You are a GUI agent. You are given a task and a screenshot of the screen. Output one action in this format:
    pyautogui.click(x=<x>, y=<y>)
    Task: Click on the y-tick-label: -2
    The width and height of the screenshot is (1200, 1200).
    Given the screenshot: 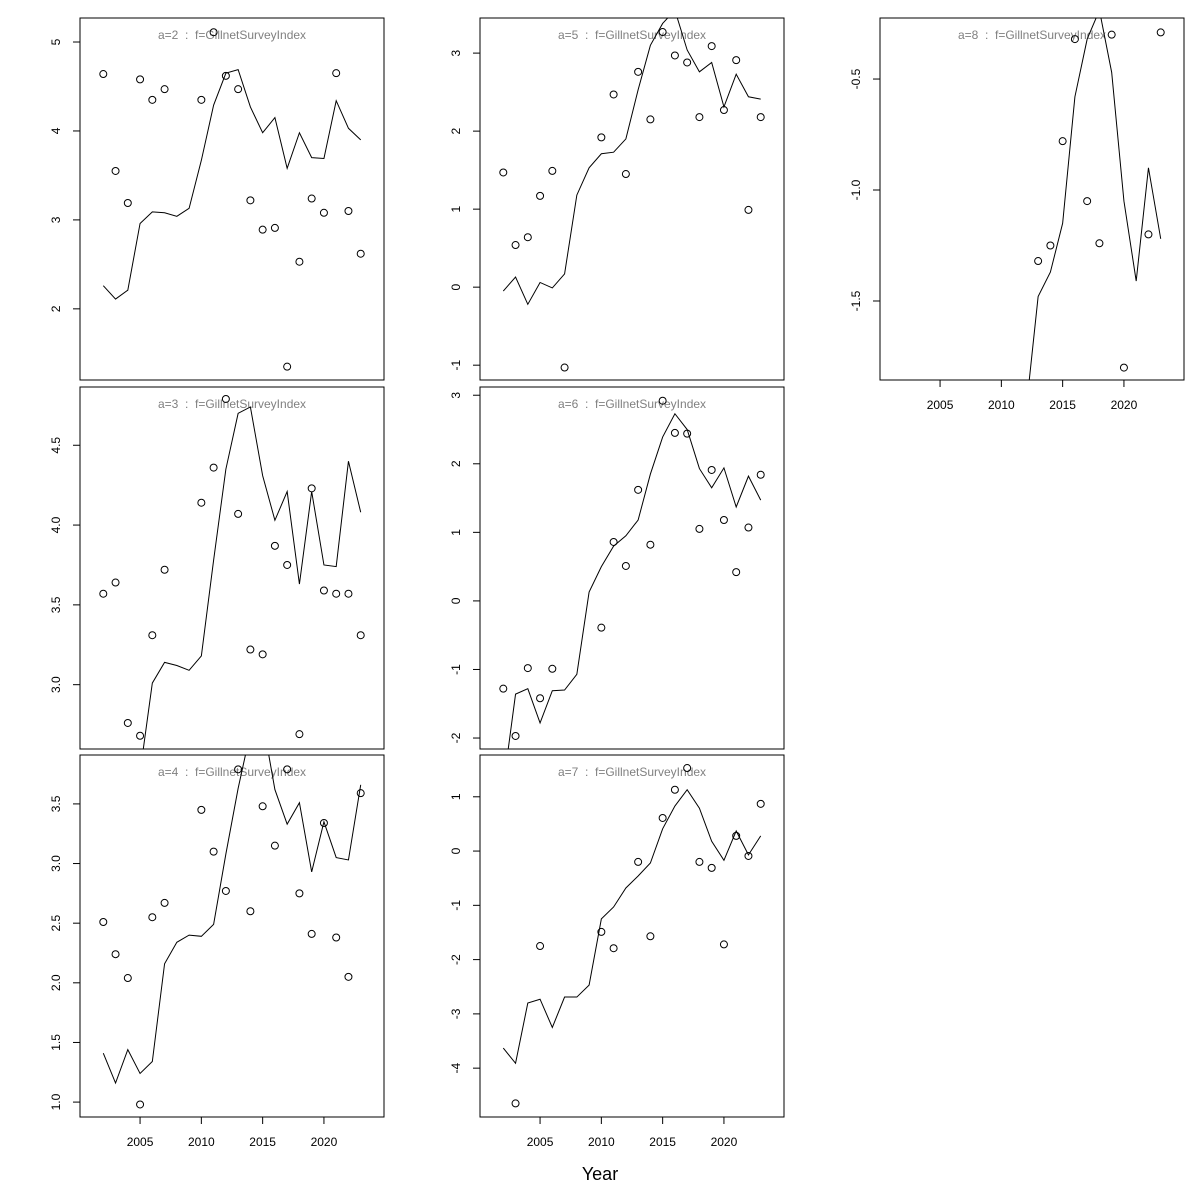 What is the action you would take?
    pyautogui.click(x=456, y=737)
    